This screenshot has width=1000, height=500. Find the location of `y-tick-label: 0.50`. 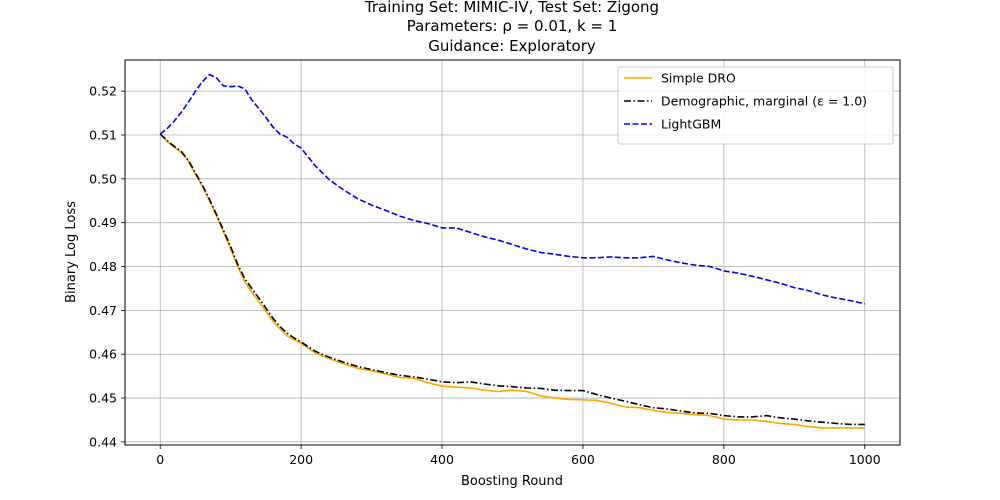

y-tick-label: 0.50 is located at coordinates (103, 178).